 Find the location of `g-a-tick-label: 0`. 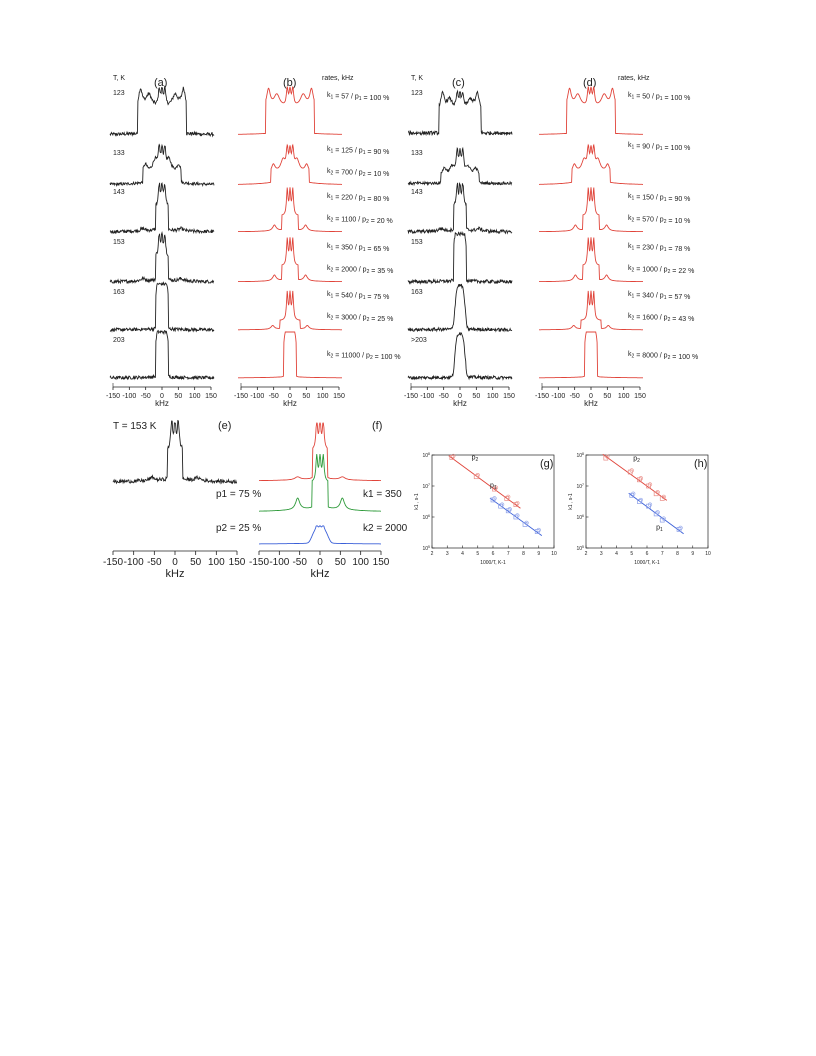

g-a-tick-label: 0 is located at coordinates (162, 396).